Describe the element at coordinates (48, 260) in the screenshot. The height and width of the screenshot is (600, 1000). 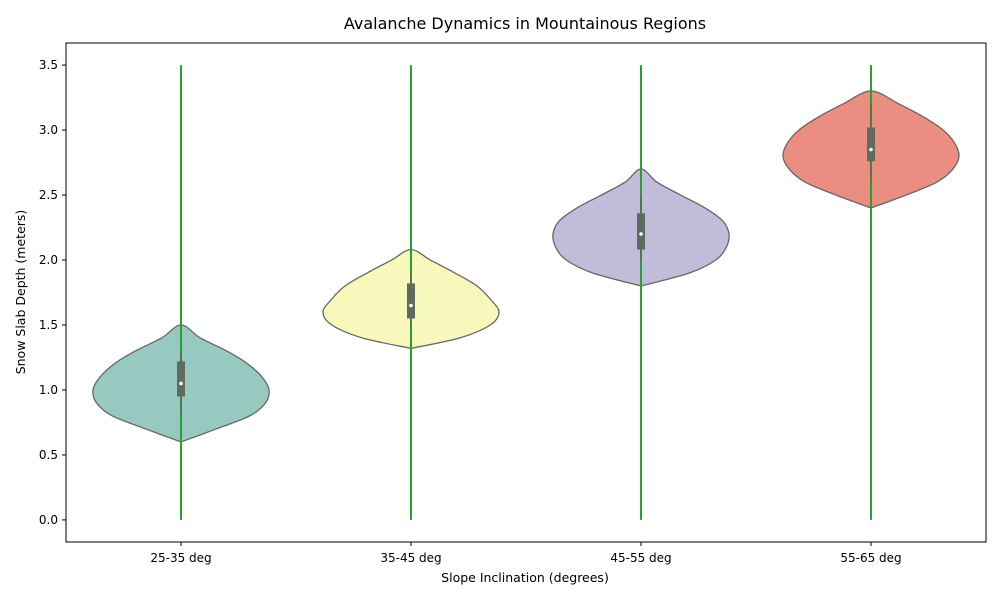
I see `y-tick-label: 2.0` at that location.